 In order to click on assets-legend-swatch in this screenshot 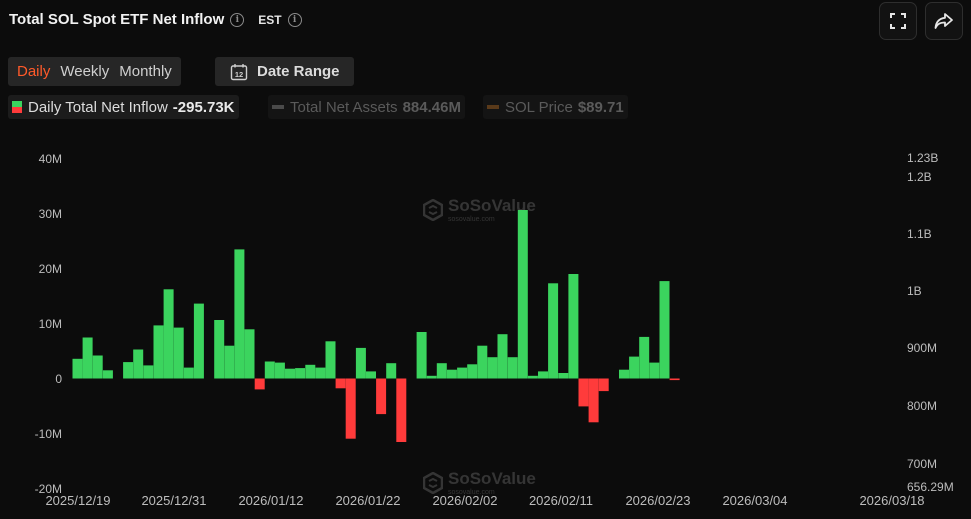, I will do `click(278, 107)`.